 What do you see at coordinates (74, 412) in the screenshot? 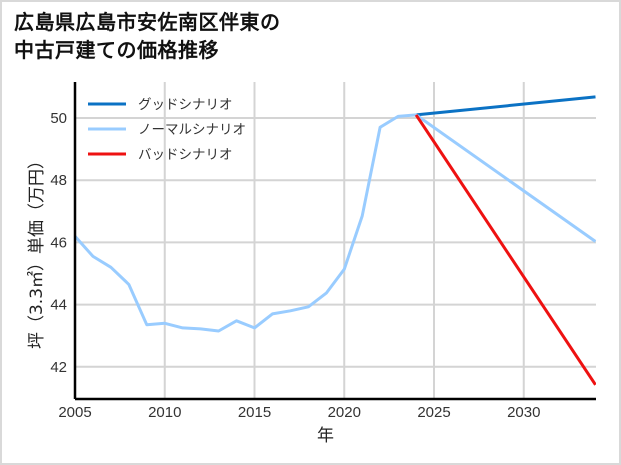
I see `x-tick-label: 2005` at bounding box center [74, 412].